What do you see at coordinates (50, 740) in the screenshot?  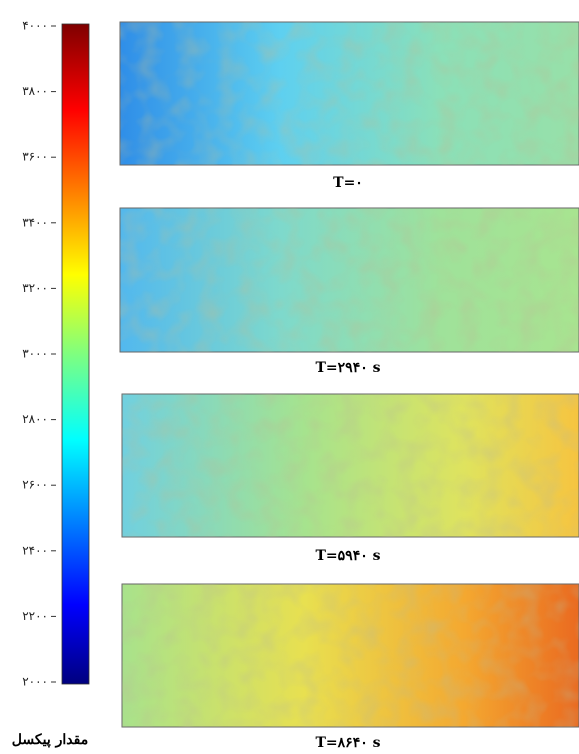 I see `colorbar-label: مقدار پیکسل` at bounding box center [50, 740].